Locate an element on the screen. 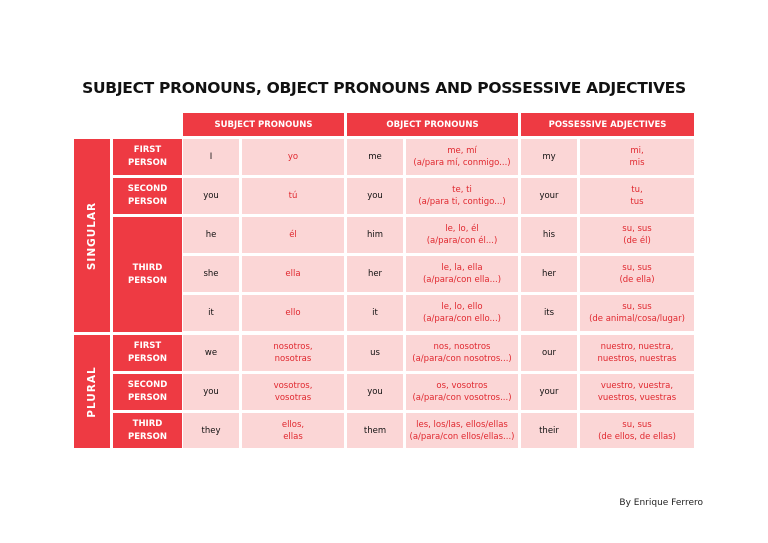  cell-poss-es: vuestro, vuestra, vuestros, vuestras is located at coordinates (637, 392).